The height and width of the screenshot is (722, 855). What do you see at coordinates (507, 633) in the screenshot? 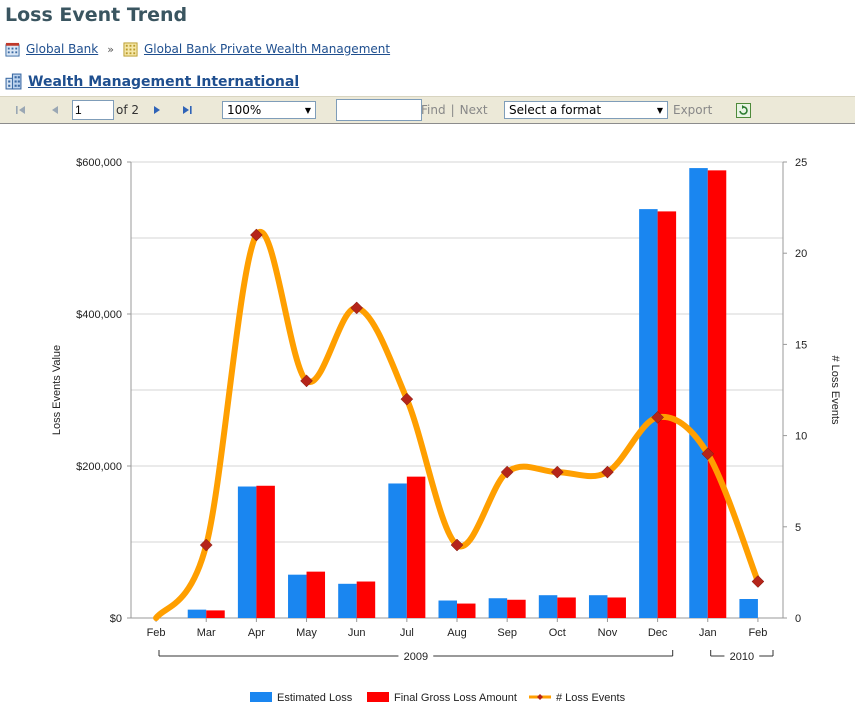
I see `x-tick-label: Sep` at bounding box center [507, 633].